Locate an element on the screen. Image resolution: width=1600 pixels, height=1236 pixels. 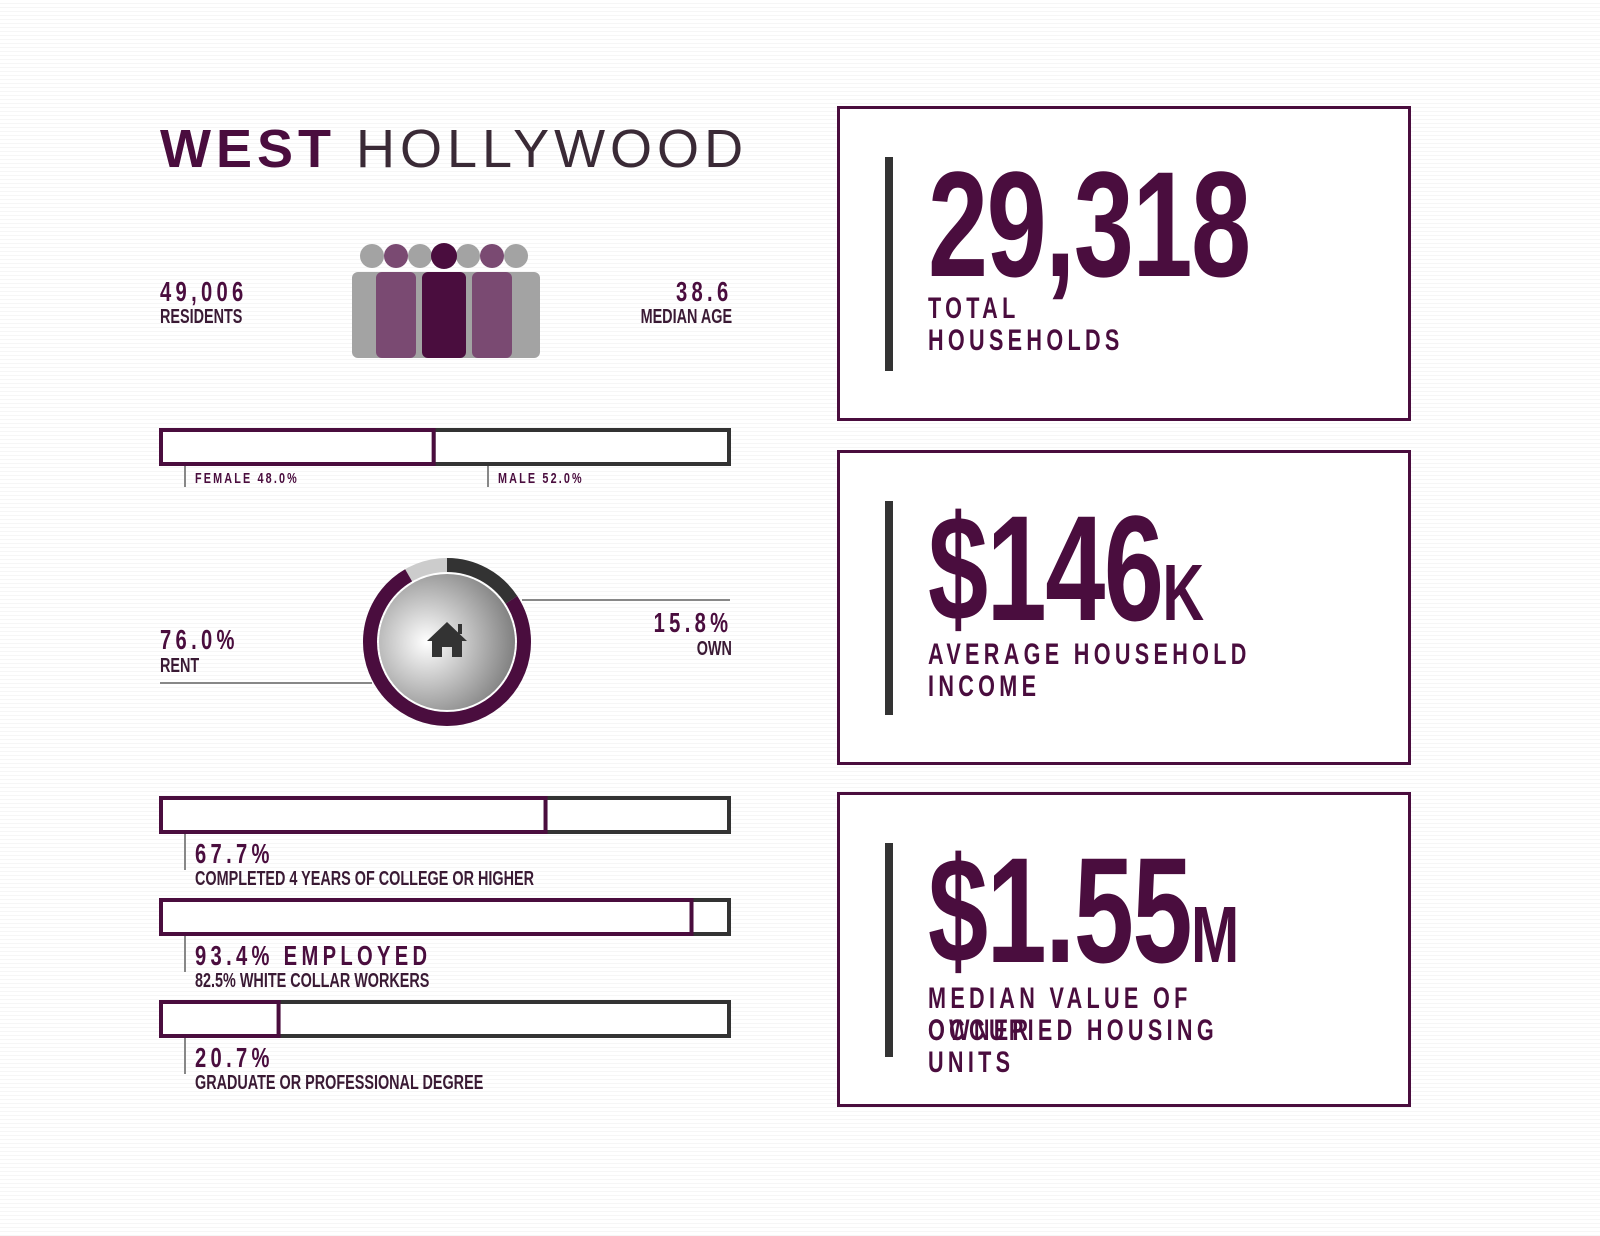
rent-label: RENT is located at coordinates (180, 666).